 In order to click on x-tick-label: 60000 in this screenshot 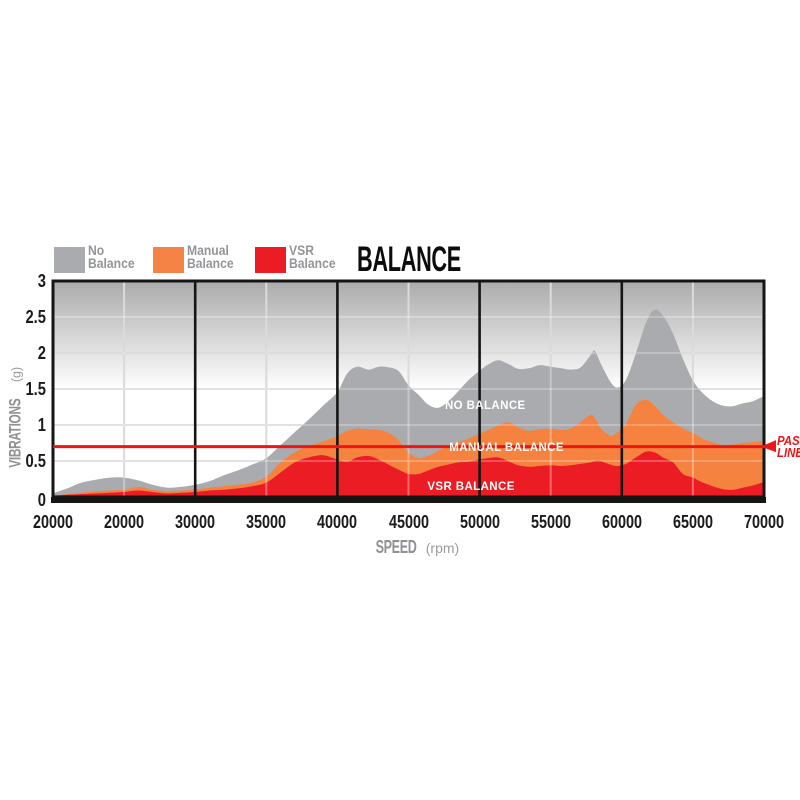, I will do `click(621, 522)`.